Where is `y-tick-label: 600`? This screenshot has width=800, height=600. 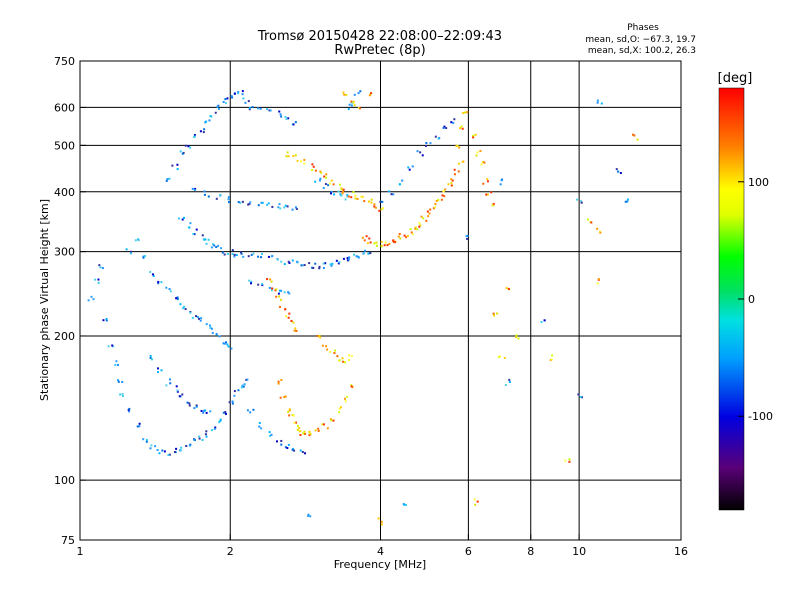
y-tick-label: 600 is located at coordinates (64, 107).